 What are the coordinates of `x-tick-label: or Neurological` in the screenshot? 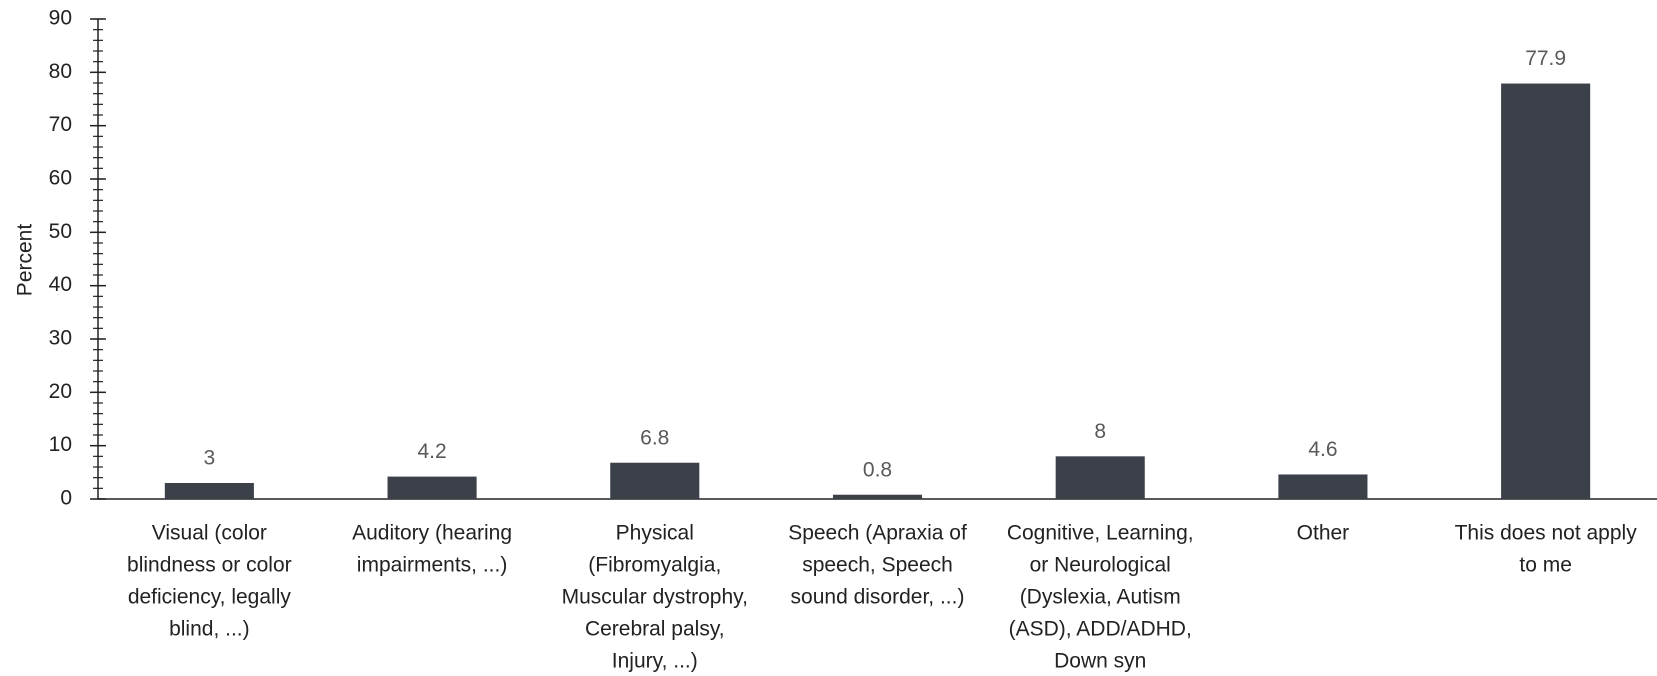 It's located at (1100, 565).